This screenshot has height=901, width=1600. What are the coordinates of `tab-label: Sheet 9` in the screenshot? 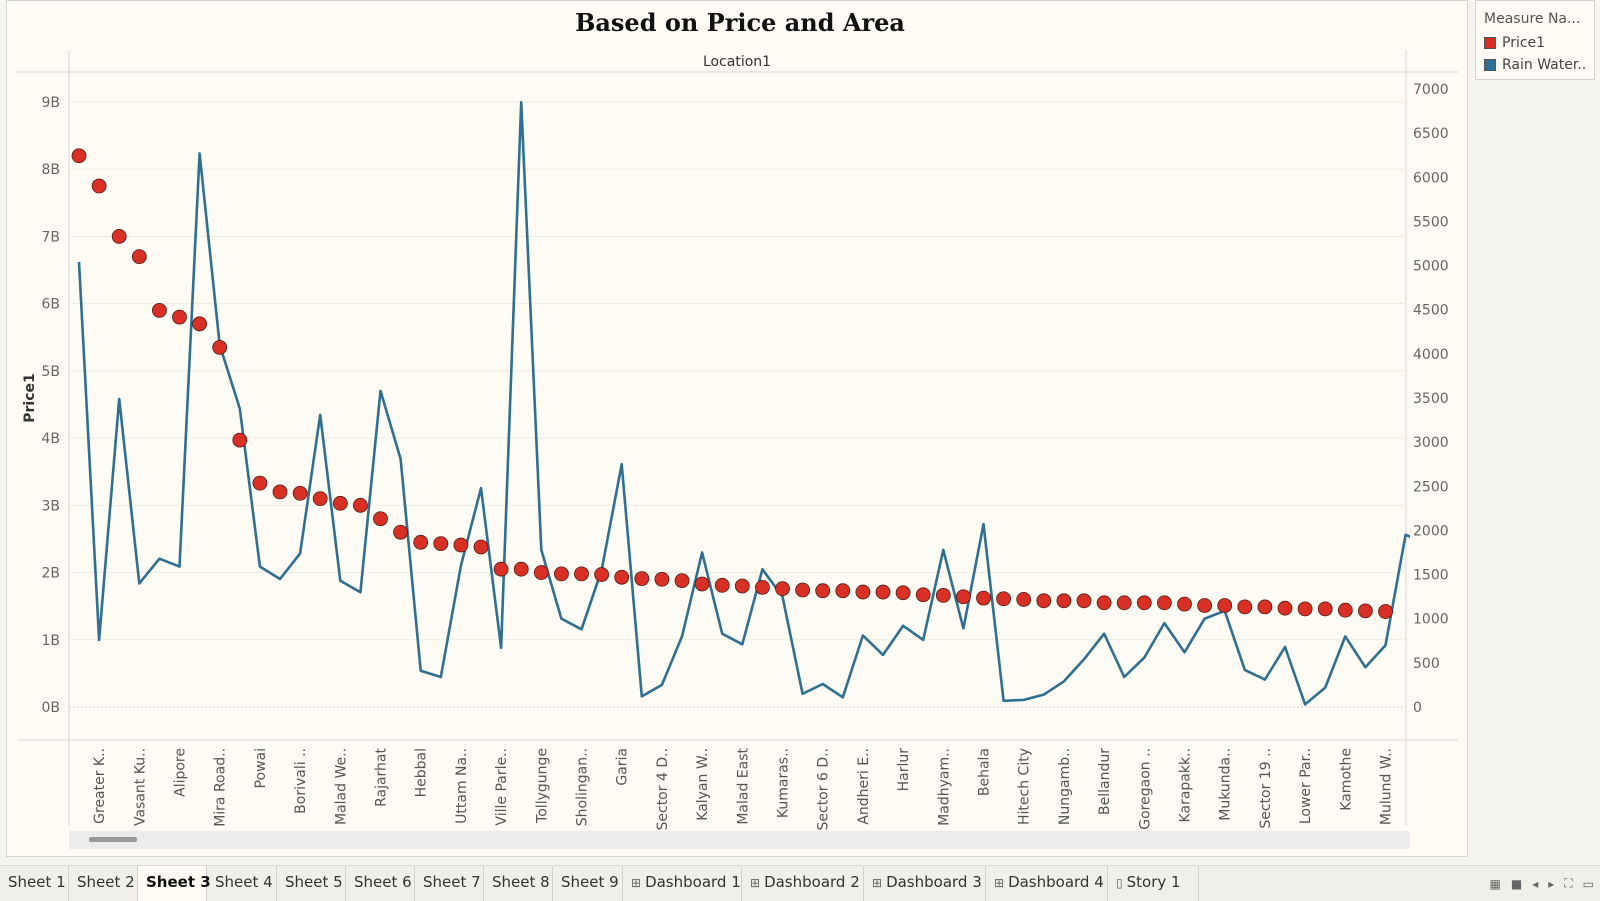 It's located at (590, 882).